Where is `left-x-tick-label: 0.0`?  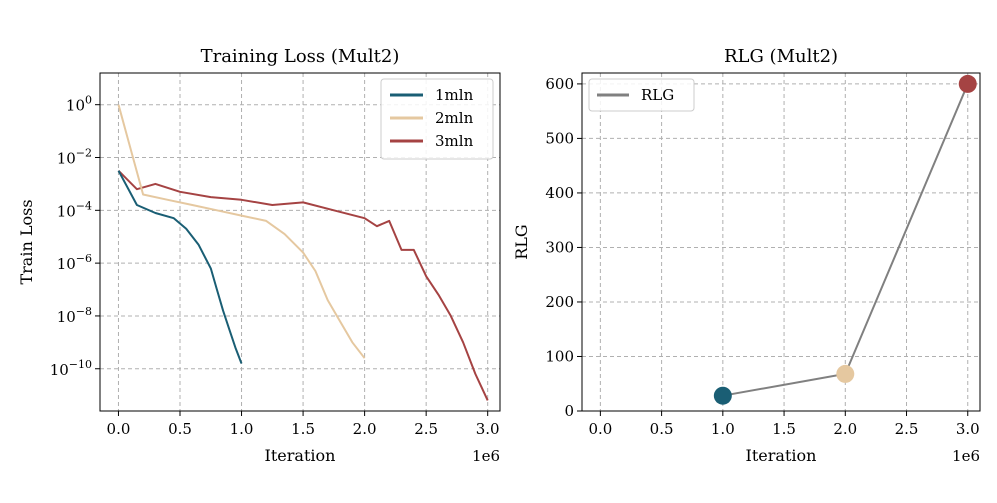 left-x-tick-label: 0.0 is located at coordinates (119, 429).